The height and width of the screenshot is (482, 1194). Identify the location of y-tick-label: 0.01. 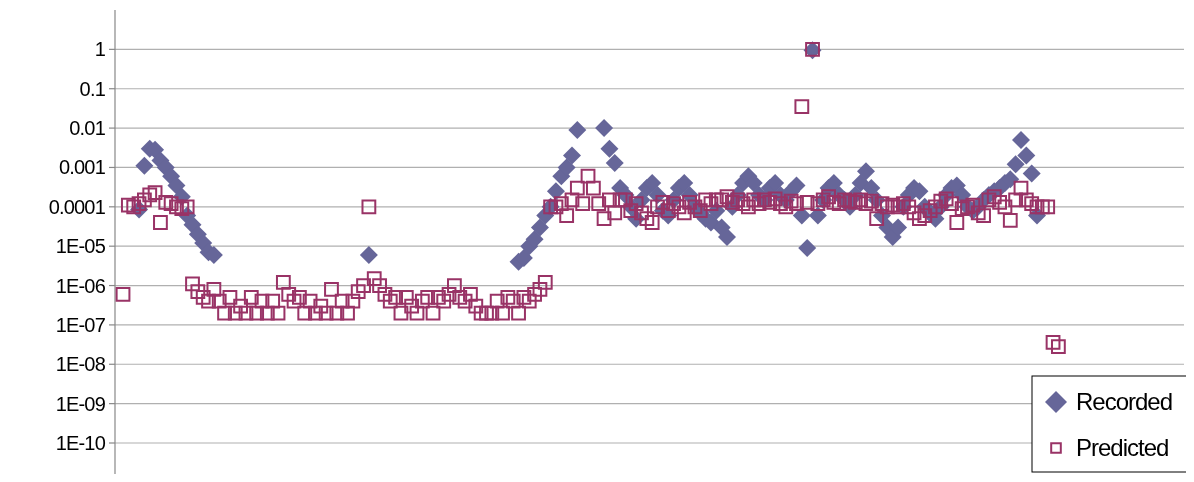
(87, 128).